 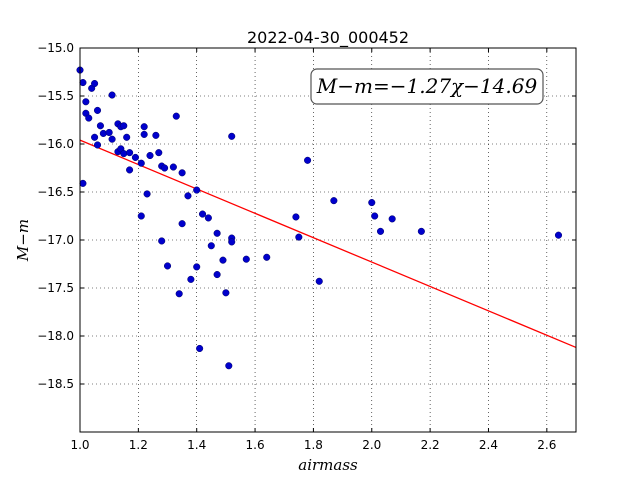 I want to click on x-tick-label: 1.4, so click(x=196, y=445).